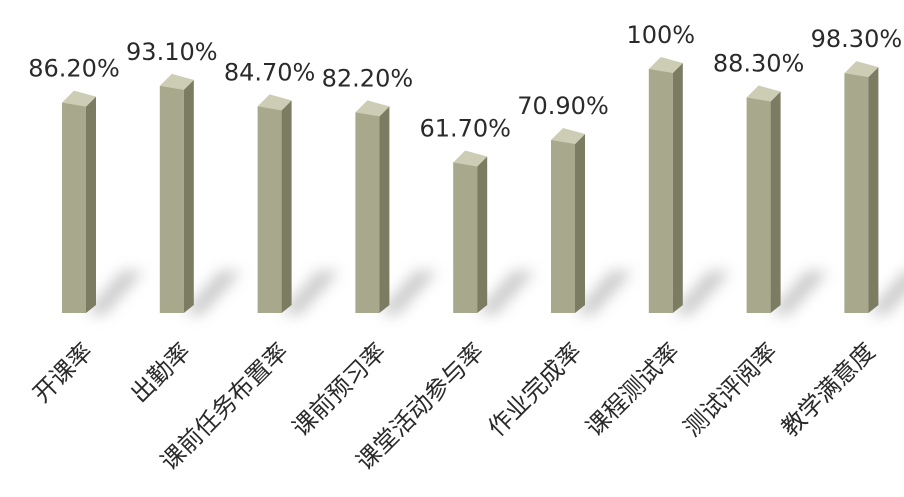  I want to click on data-label: 86.20%, so click(74, 69).